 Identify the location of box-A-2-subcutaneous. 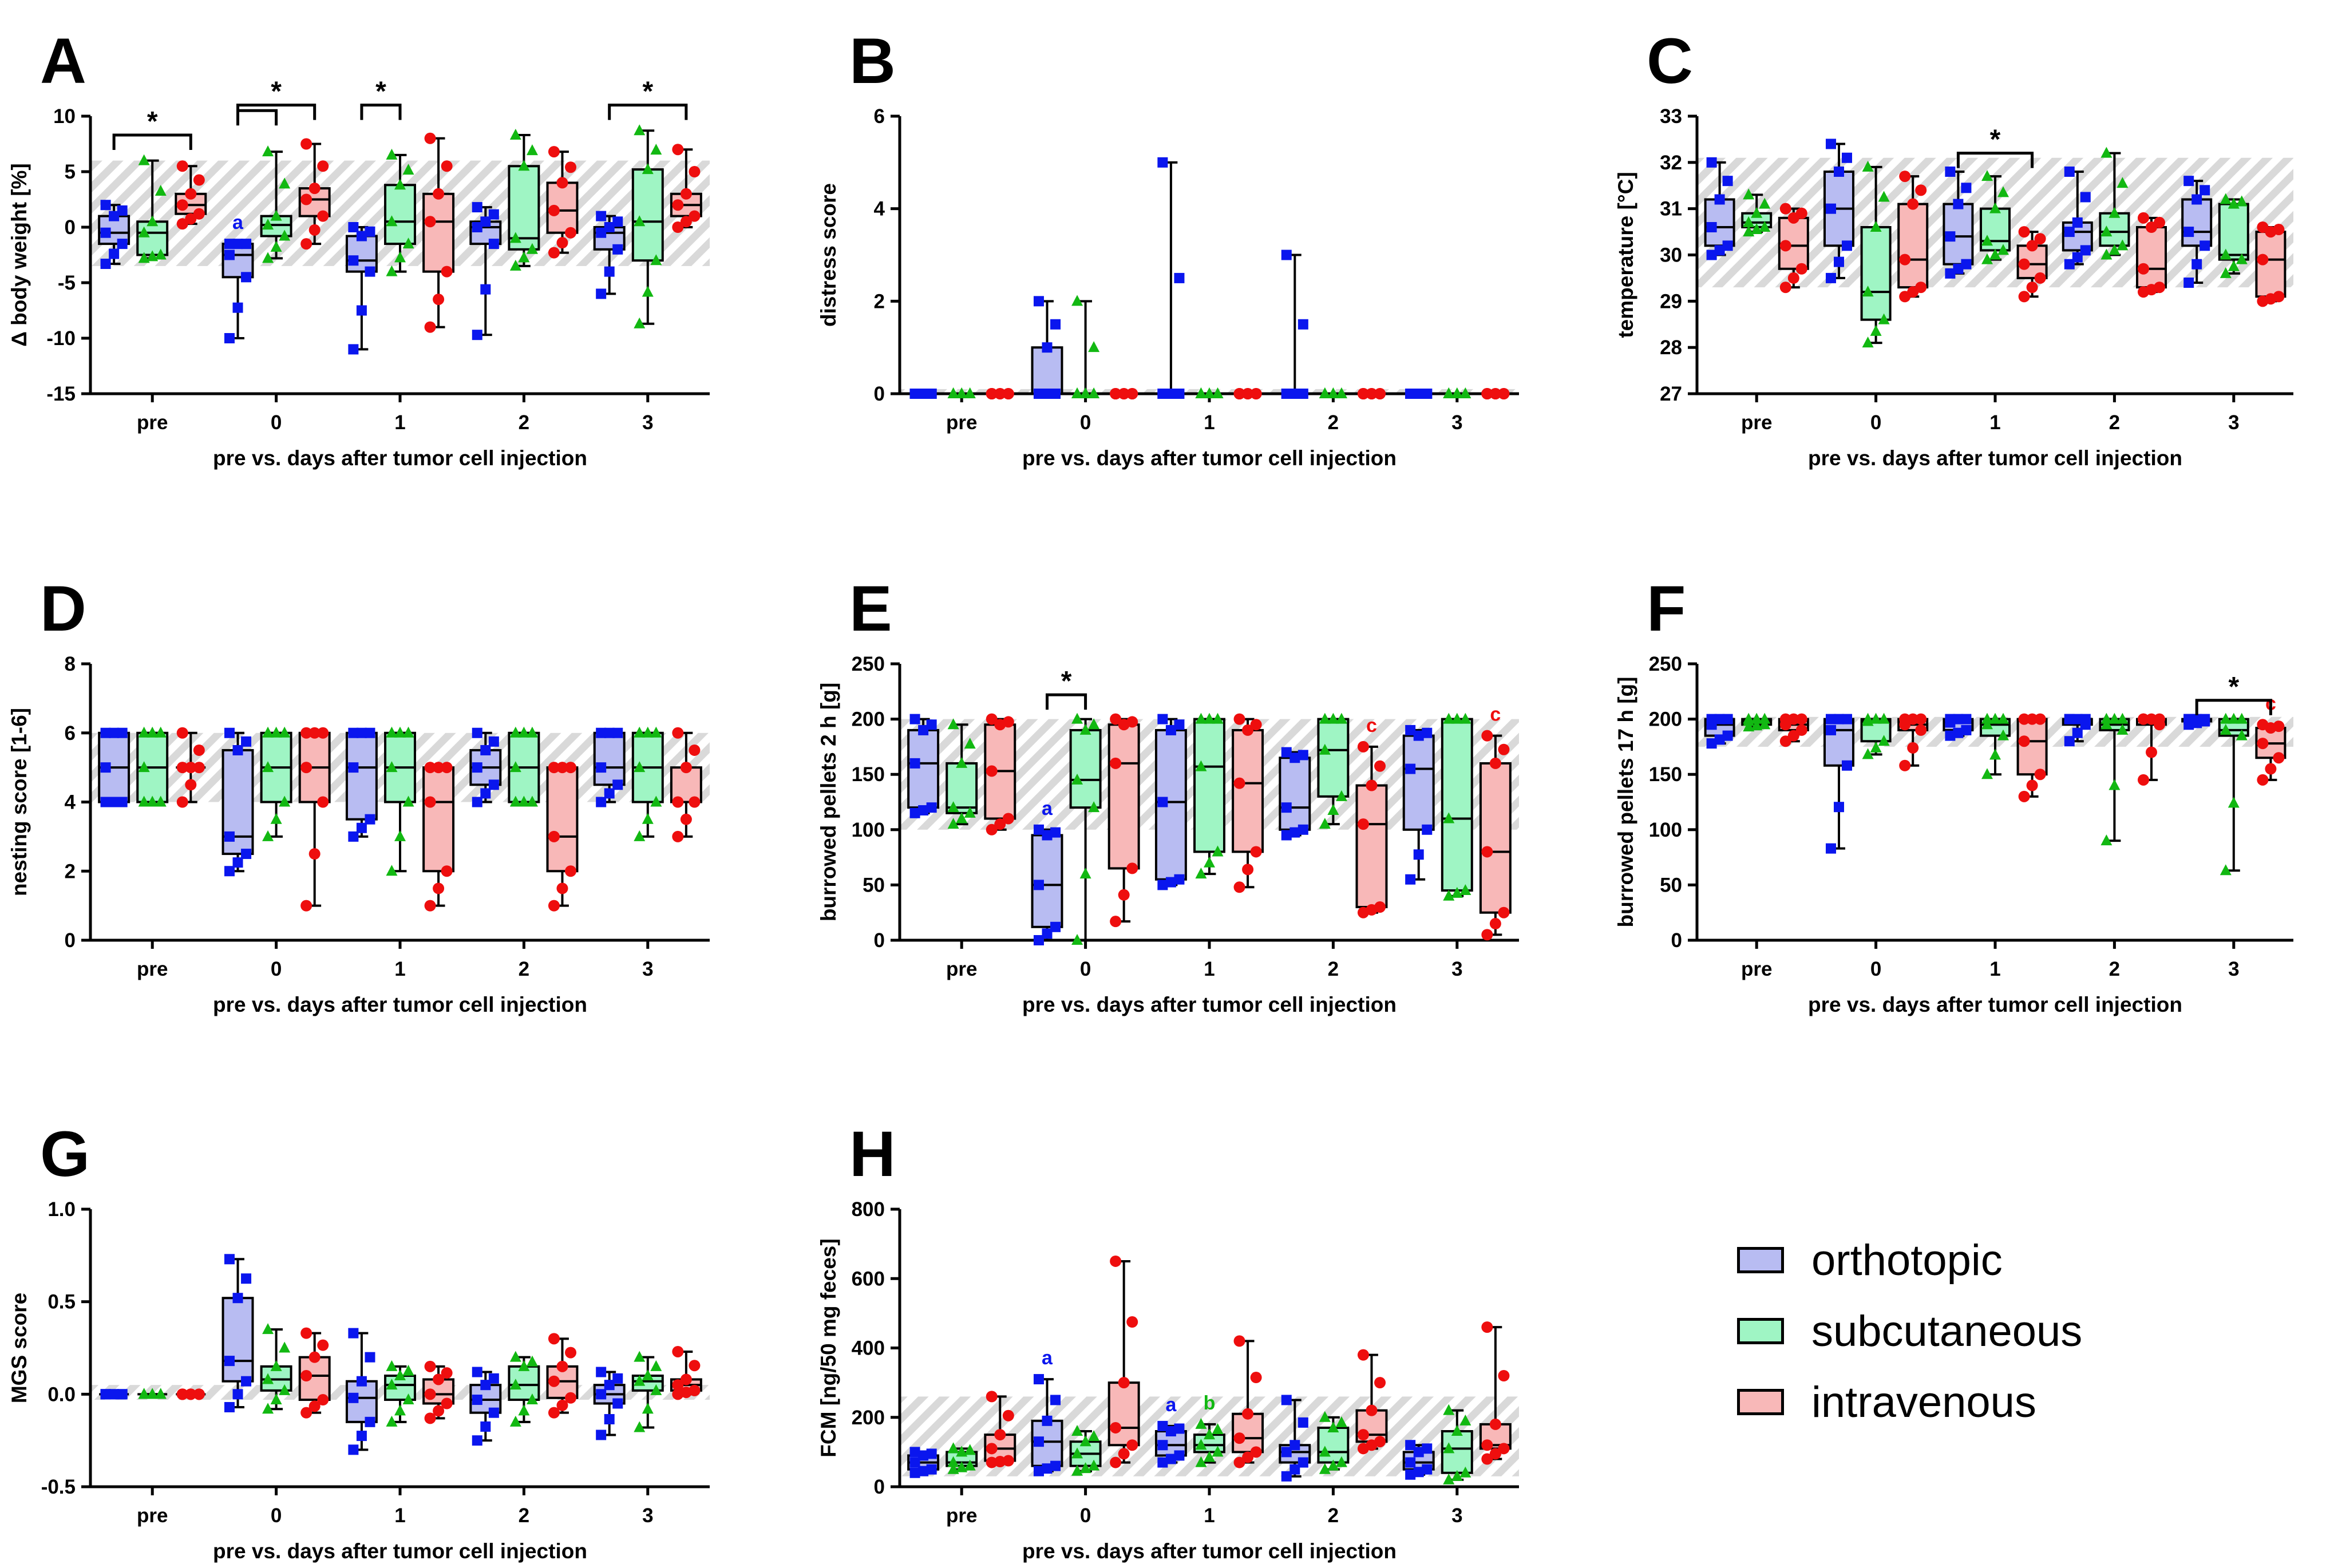
(524, 199).